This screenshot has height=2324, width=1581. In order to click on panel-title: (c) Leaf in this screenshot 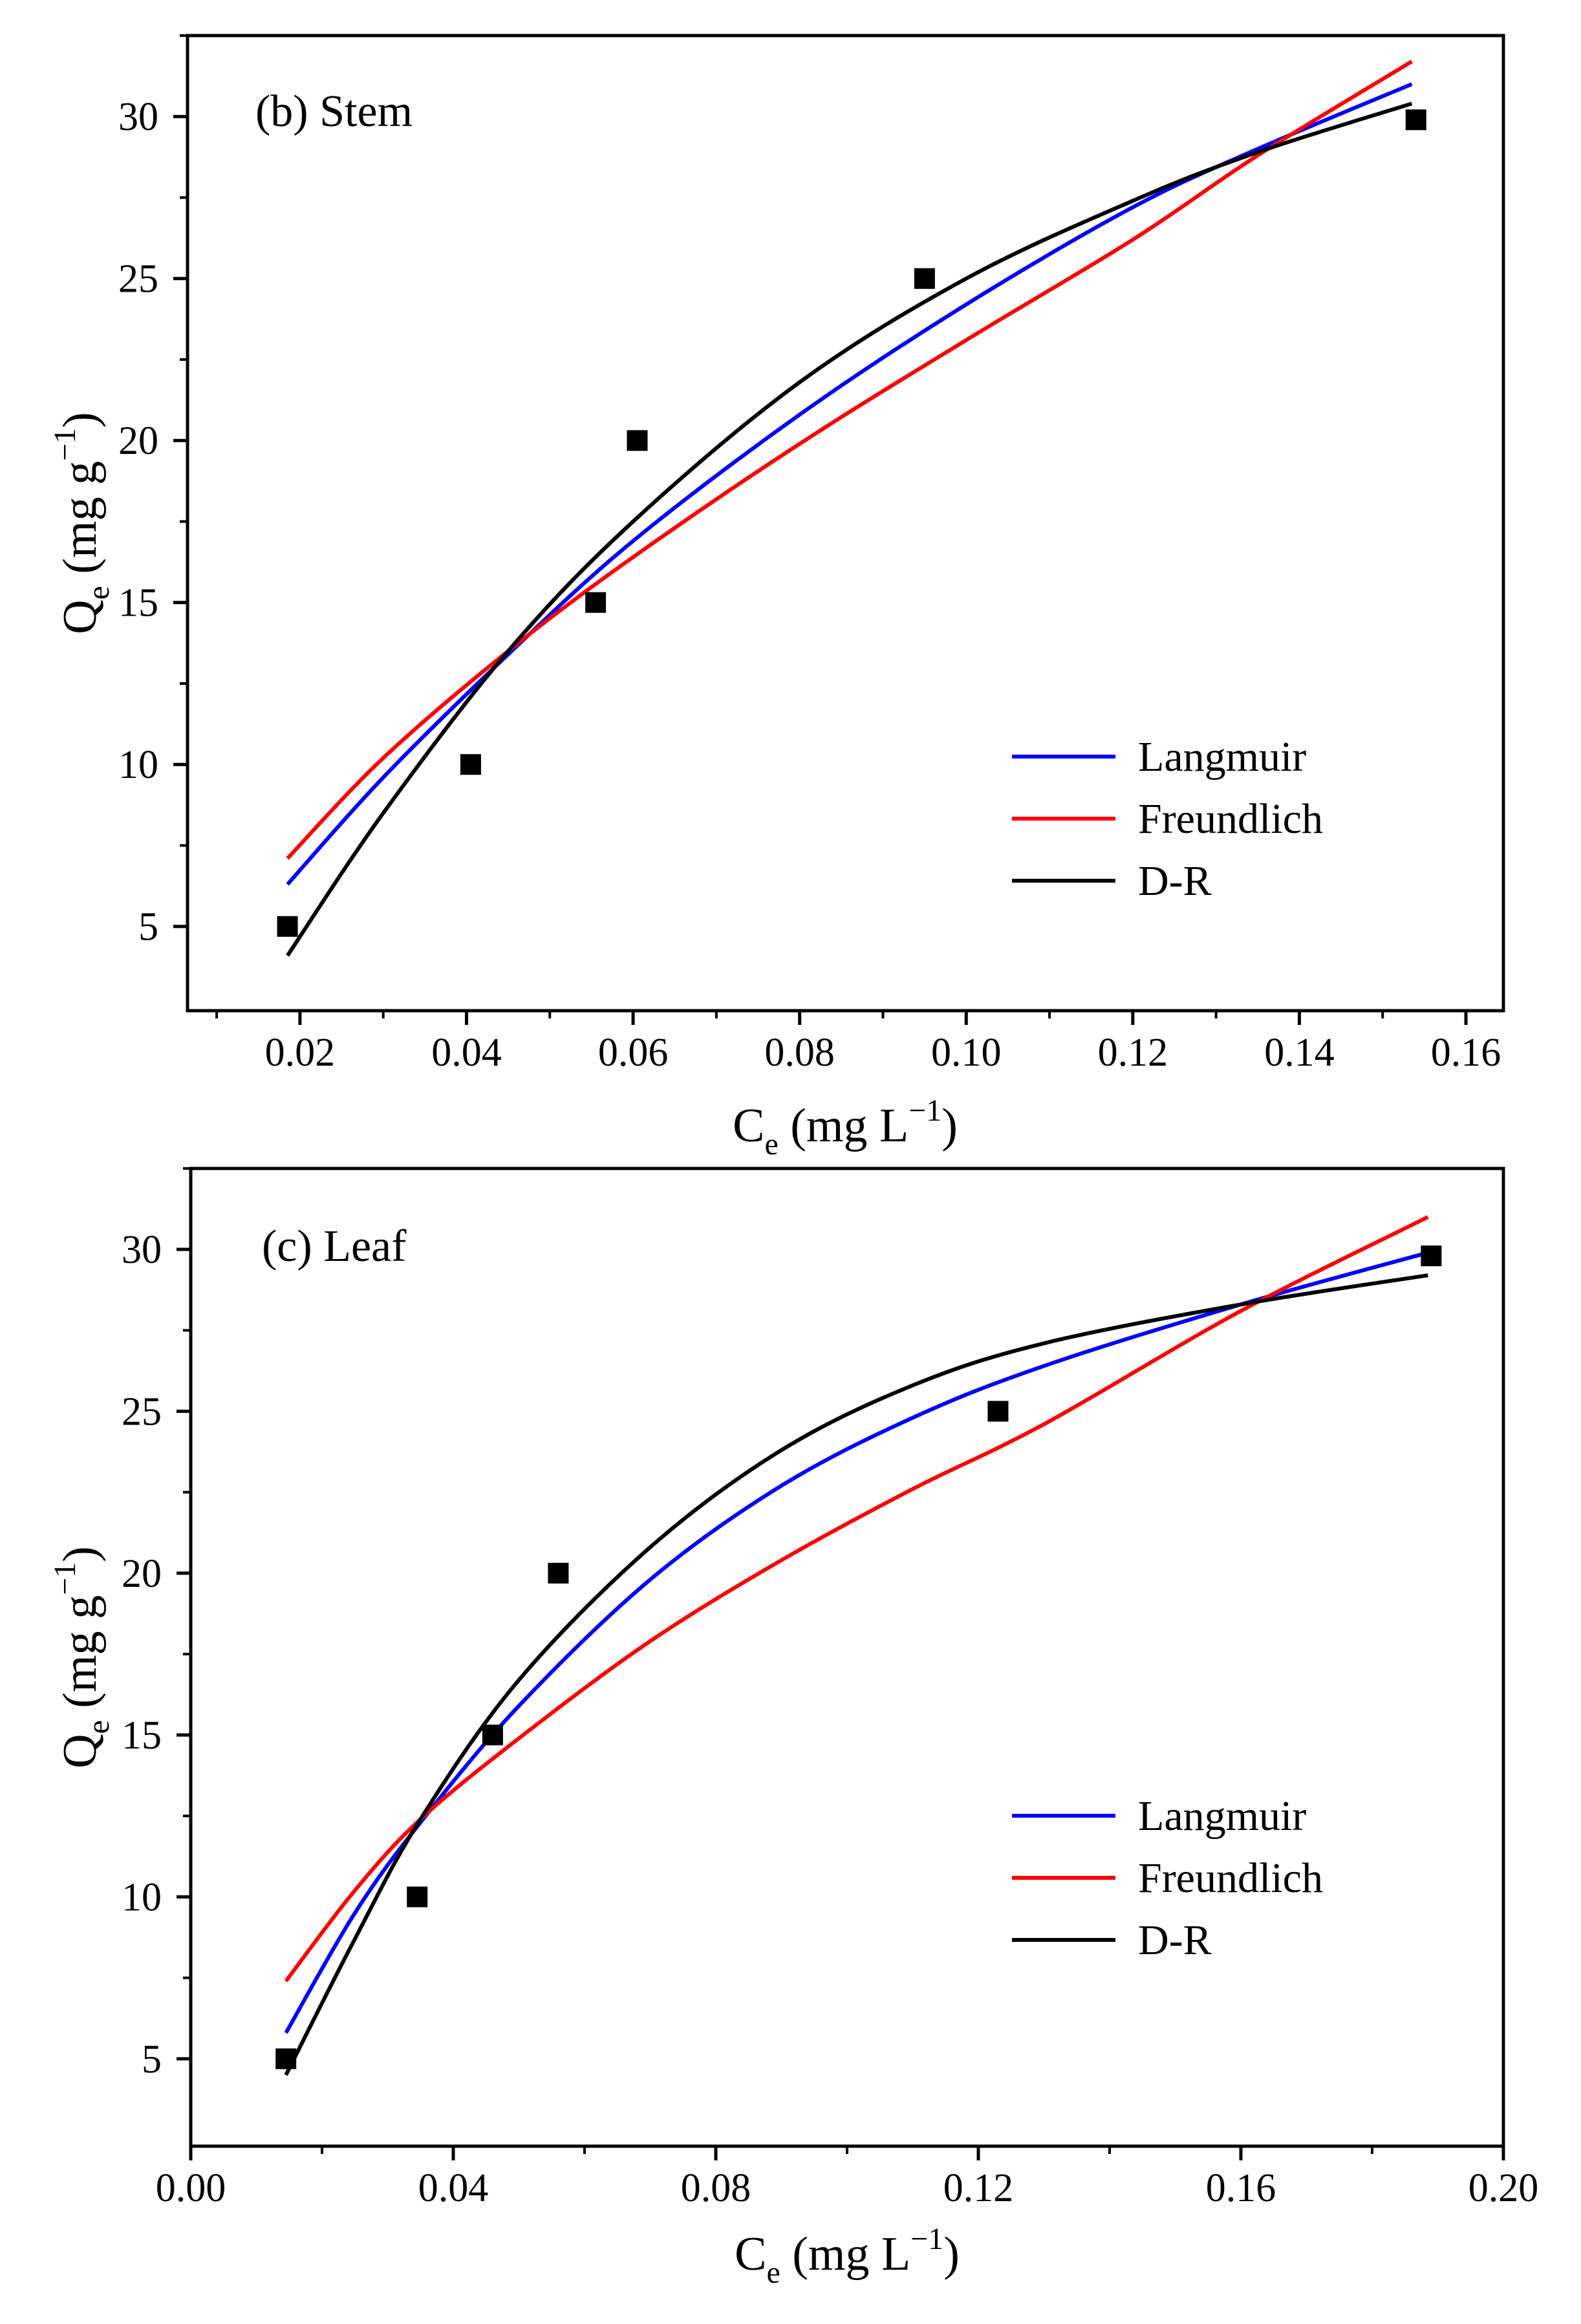, I will do `click(334, 1246)`.